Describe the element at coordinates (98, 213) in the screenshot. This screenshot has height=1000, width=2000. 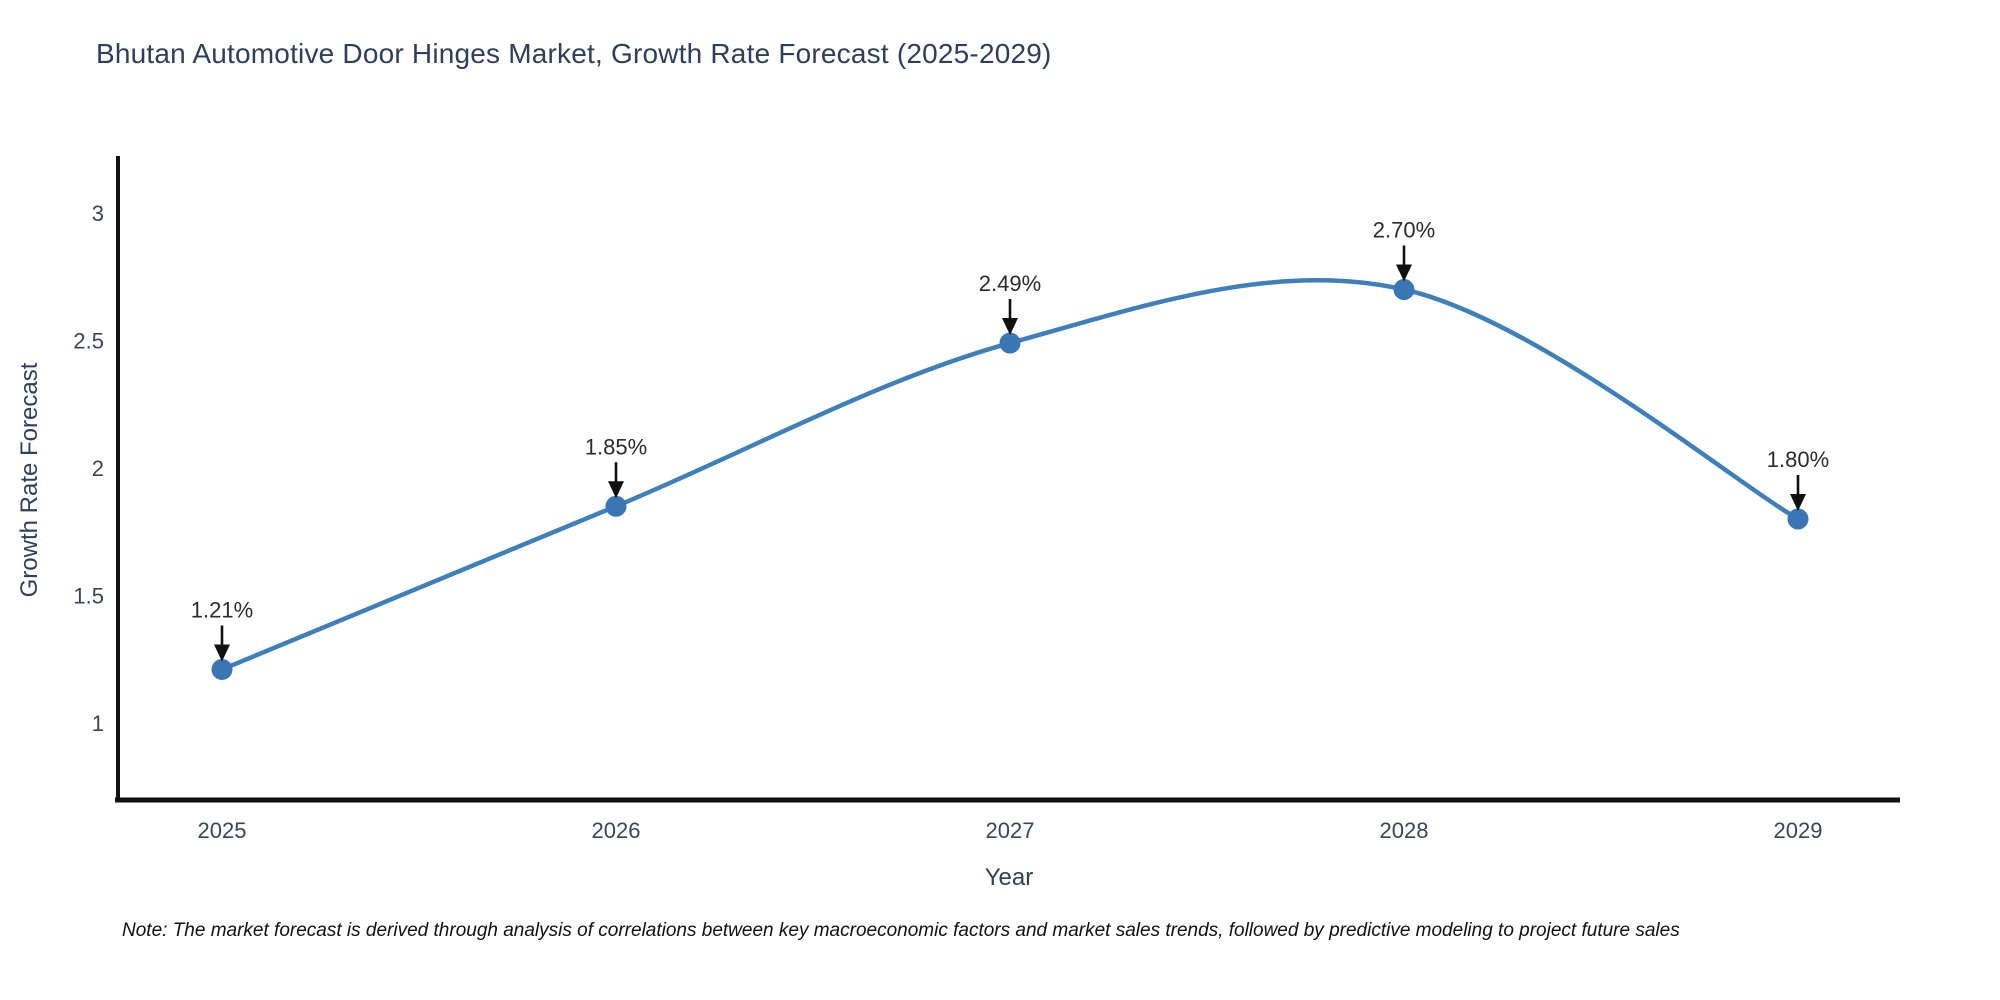
I see `y-tick-label: 3` at that location.